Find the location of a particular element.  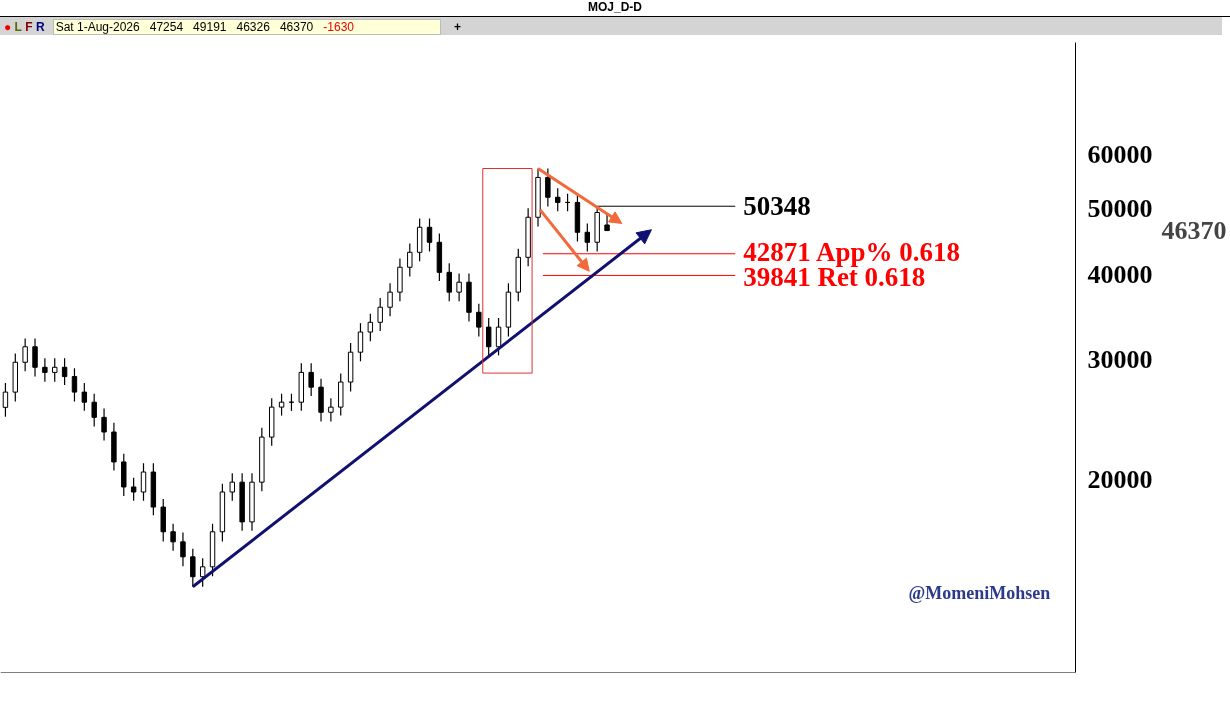

y-tick-label: 30000 is located at coordinates (1120, 359).